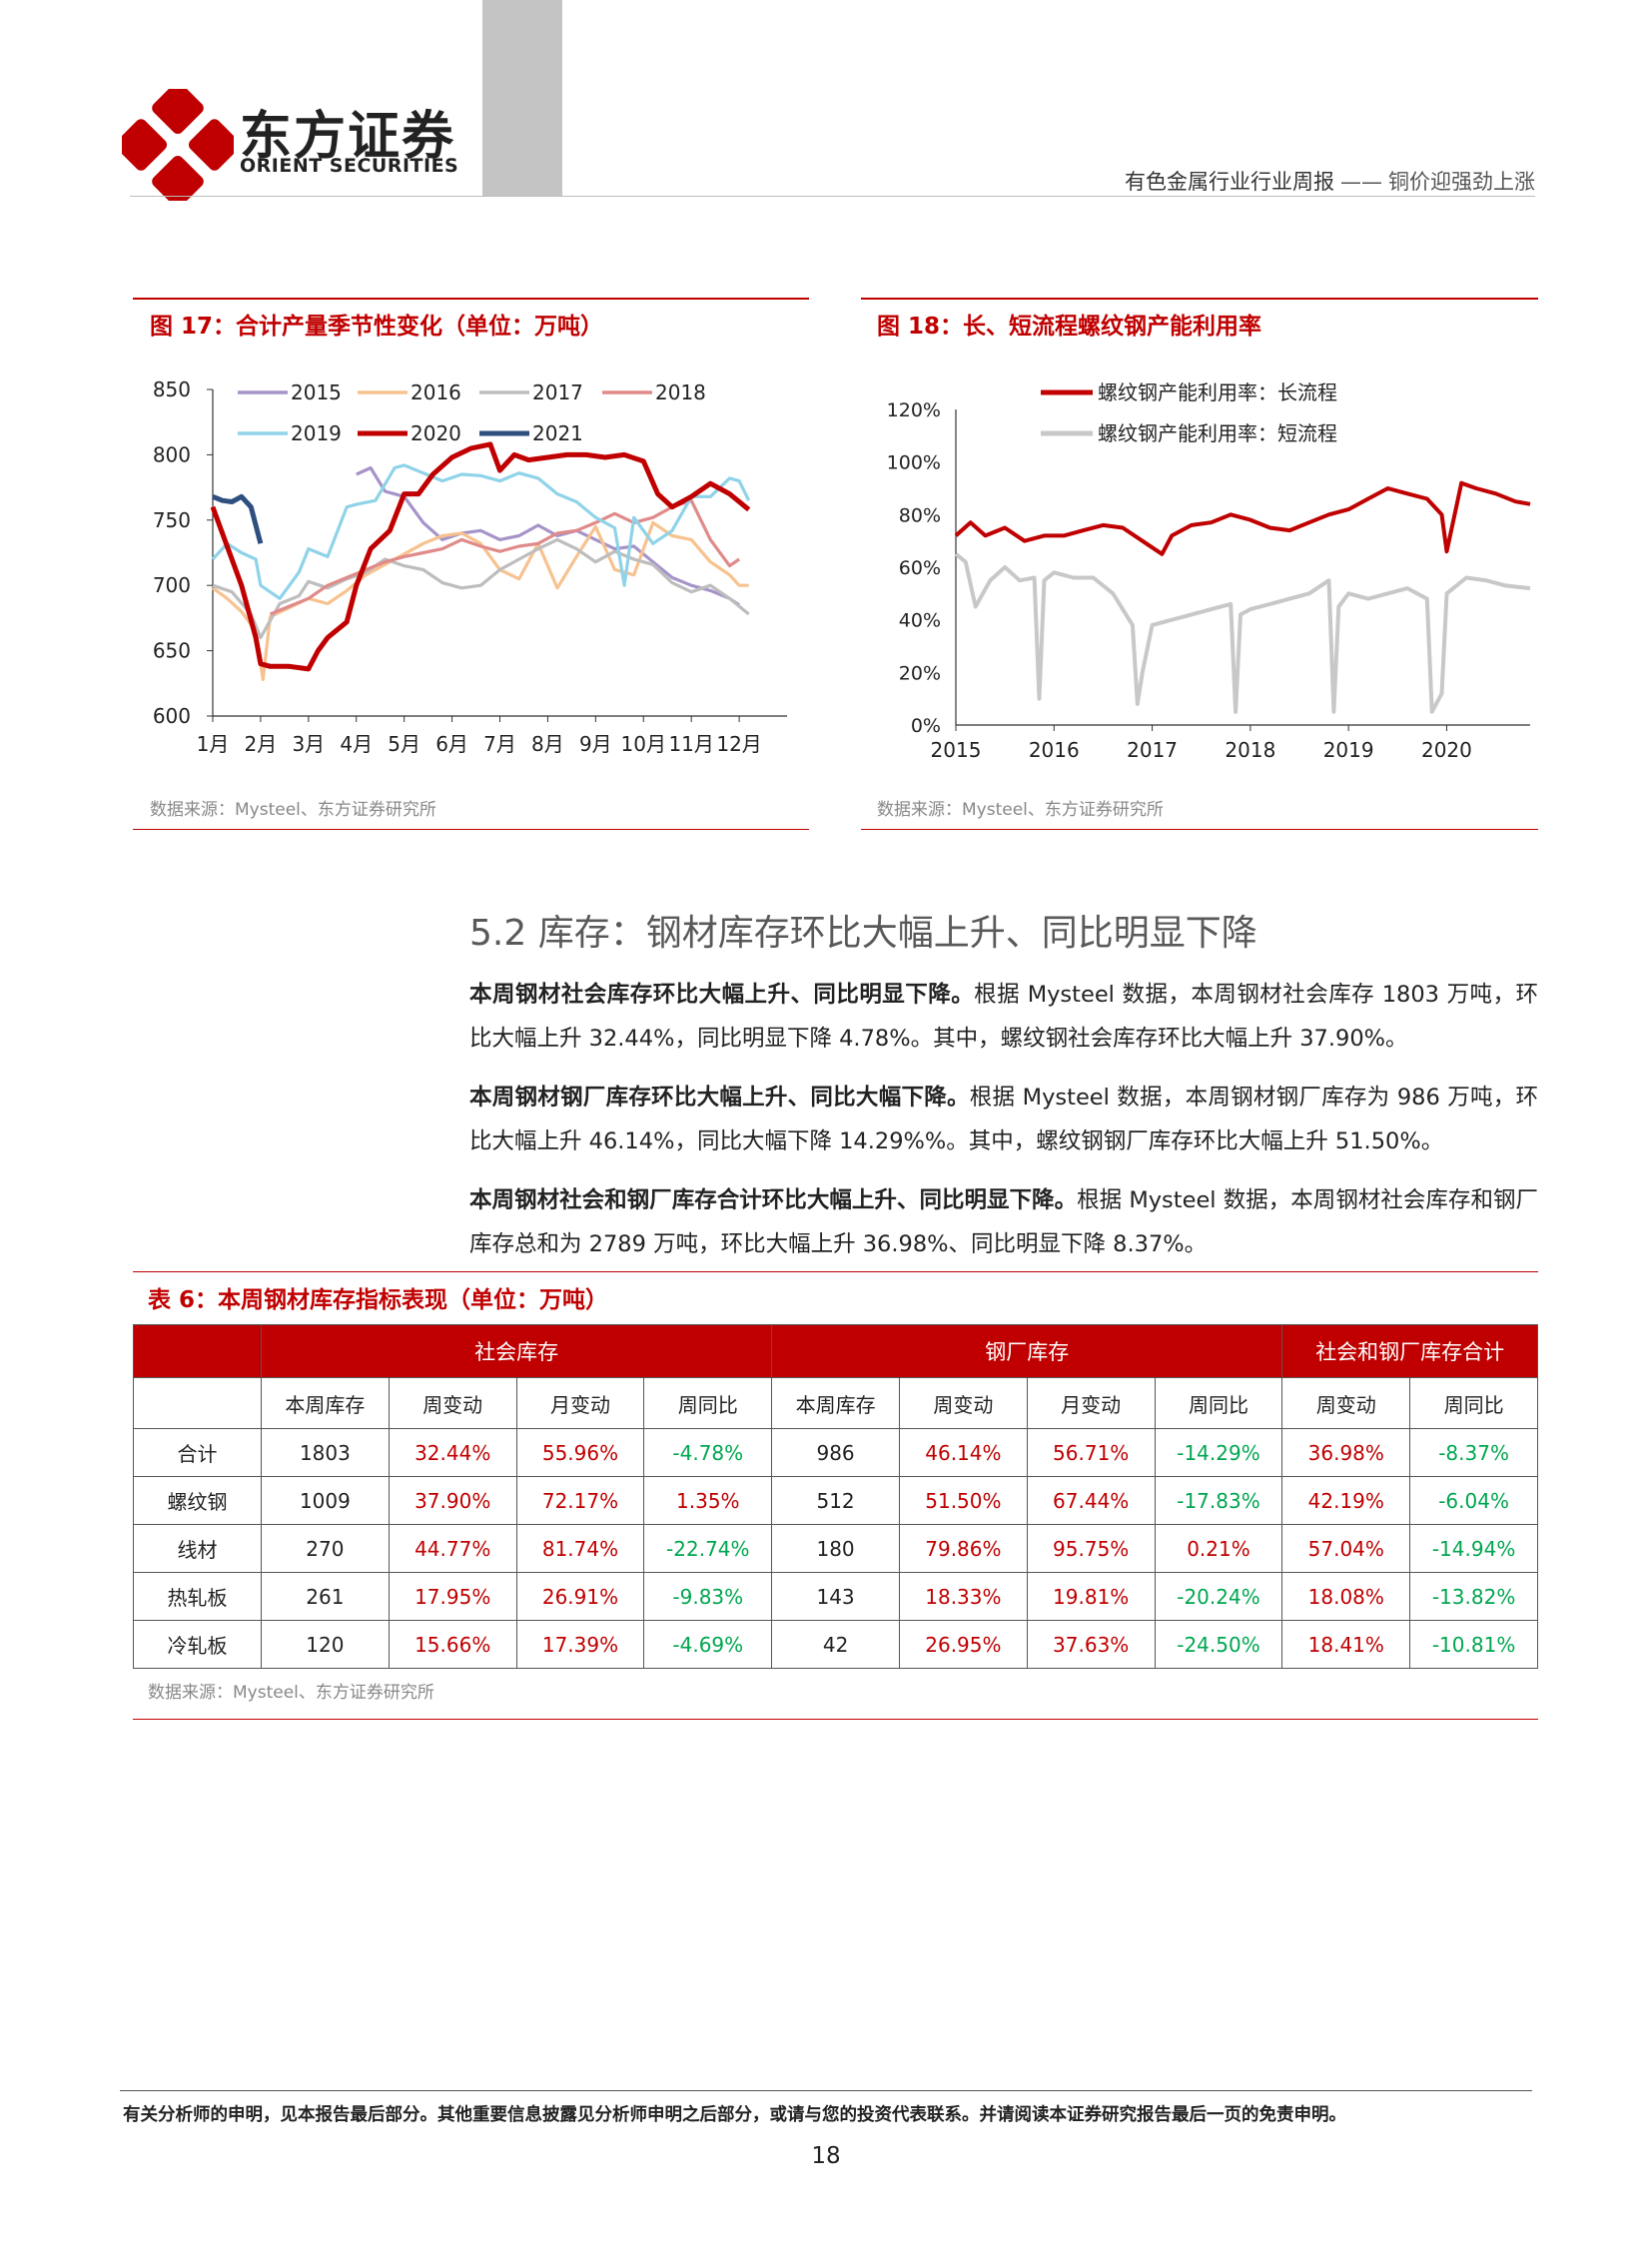  I want to click on table-cell: 1803, so click(325, 1452).